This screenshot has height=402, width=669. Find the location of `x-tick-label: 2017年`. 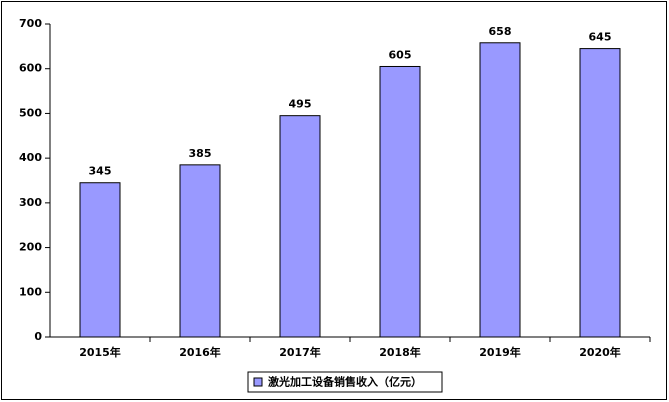

x-tick-label: 2017年 is located at coordinates (300, 352).